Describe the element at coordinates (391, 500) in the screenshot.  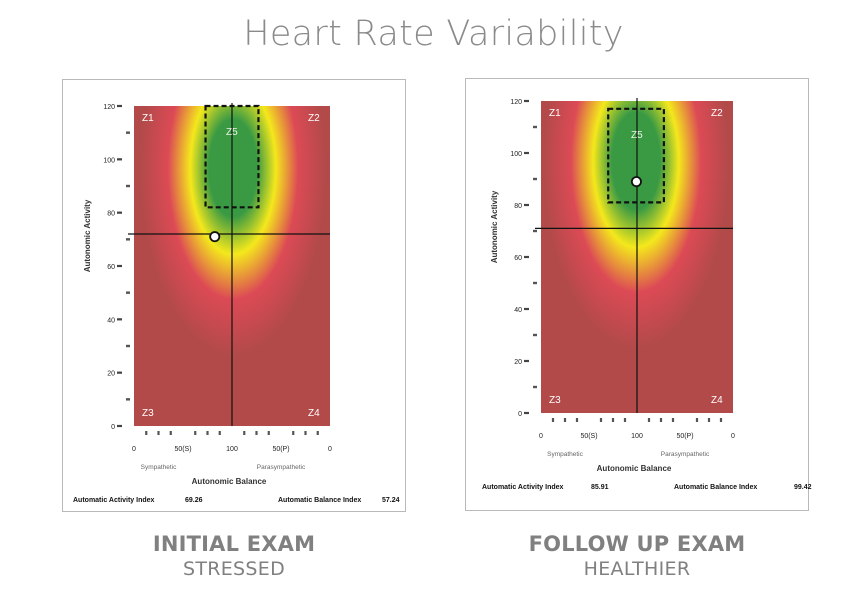
I see `balance-index-value: 57.24` at that location.